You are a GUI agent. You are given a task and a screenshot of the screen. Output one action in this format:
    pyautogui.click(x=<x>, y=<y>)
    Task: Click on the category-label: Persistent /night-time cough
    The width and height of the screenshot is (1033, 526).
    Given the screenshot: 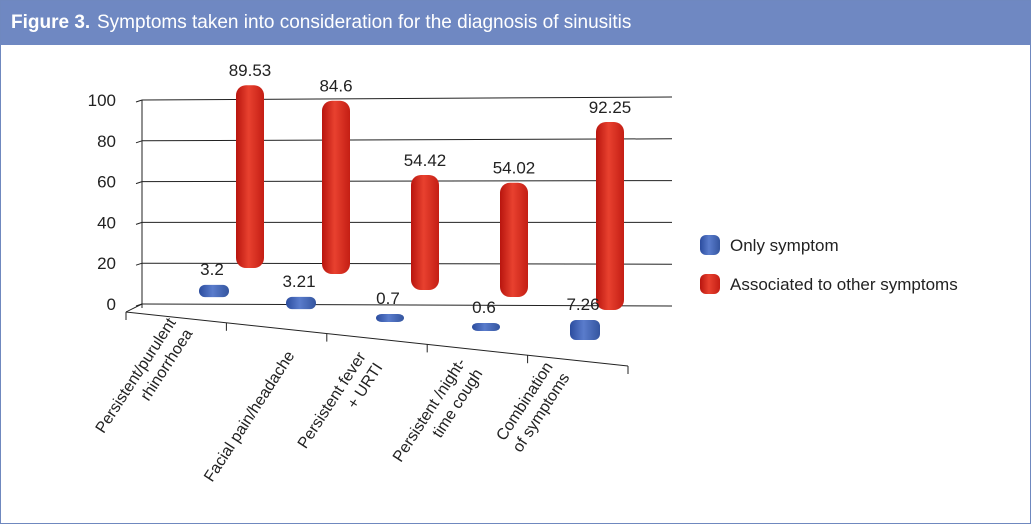 What is the action you would take?
    pyautogui.click(x=438, y=410)
    